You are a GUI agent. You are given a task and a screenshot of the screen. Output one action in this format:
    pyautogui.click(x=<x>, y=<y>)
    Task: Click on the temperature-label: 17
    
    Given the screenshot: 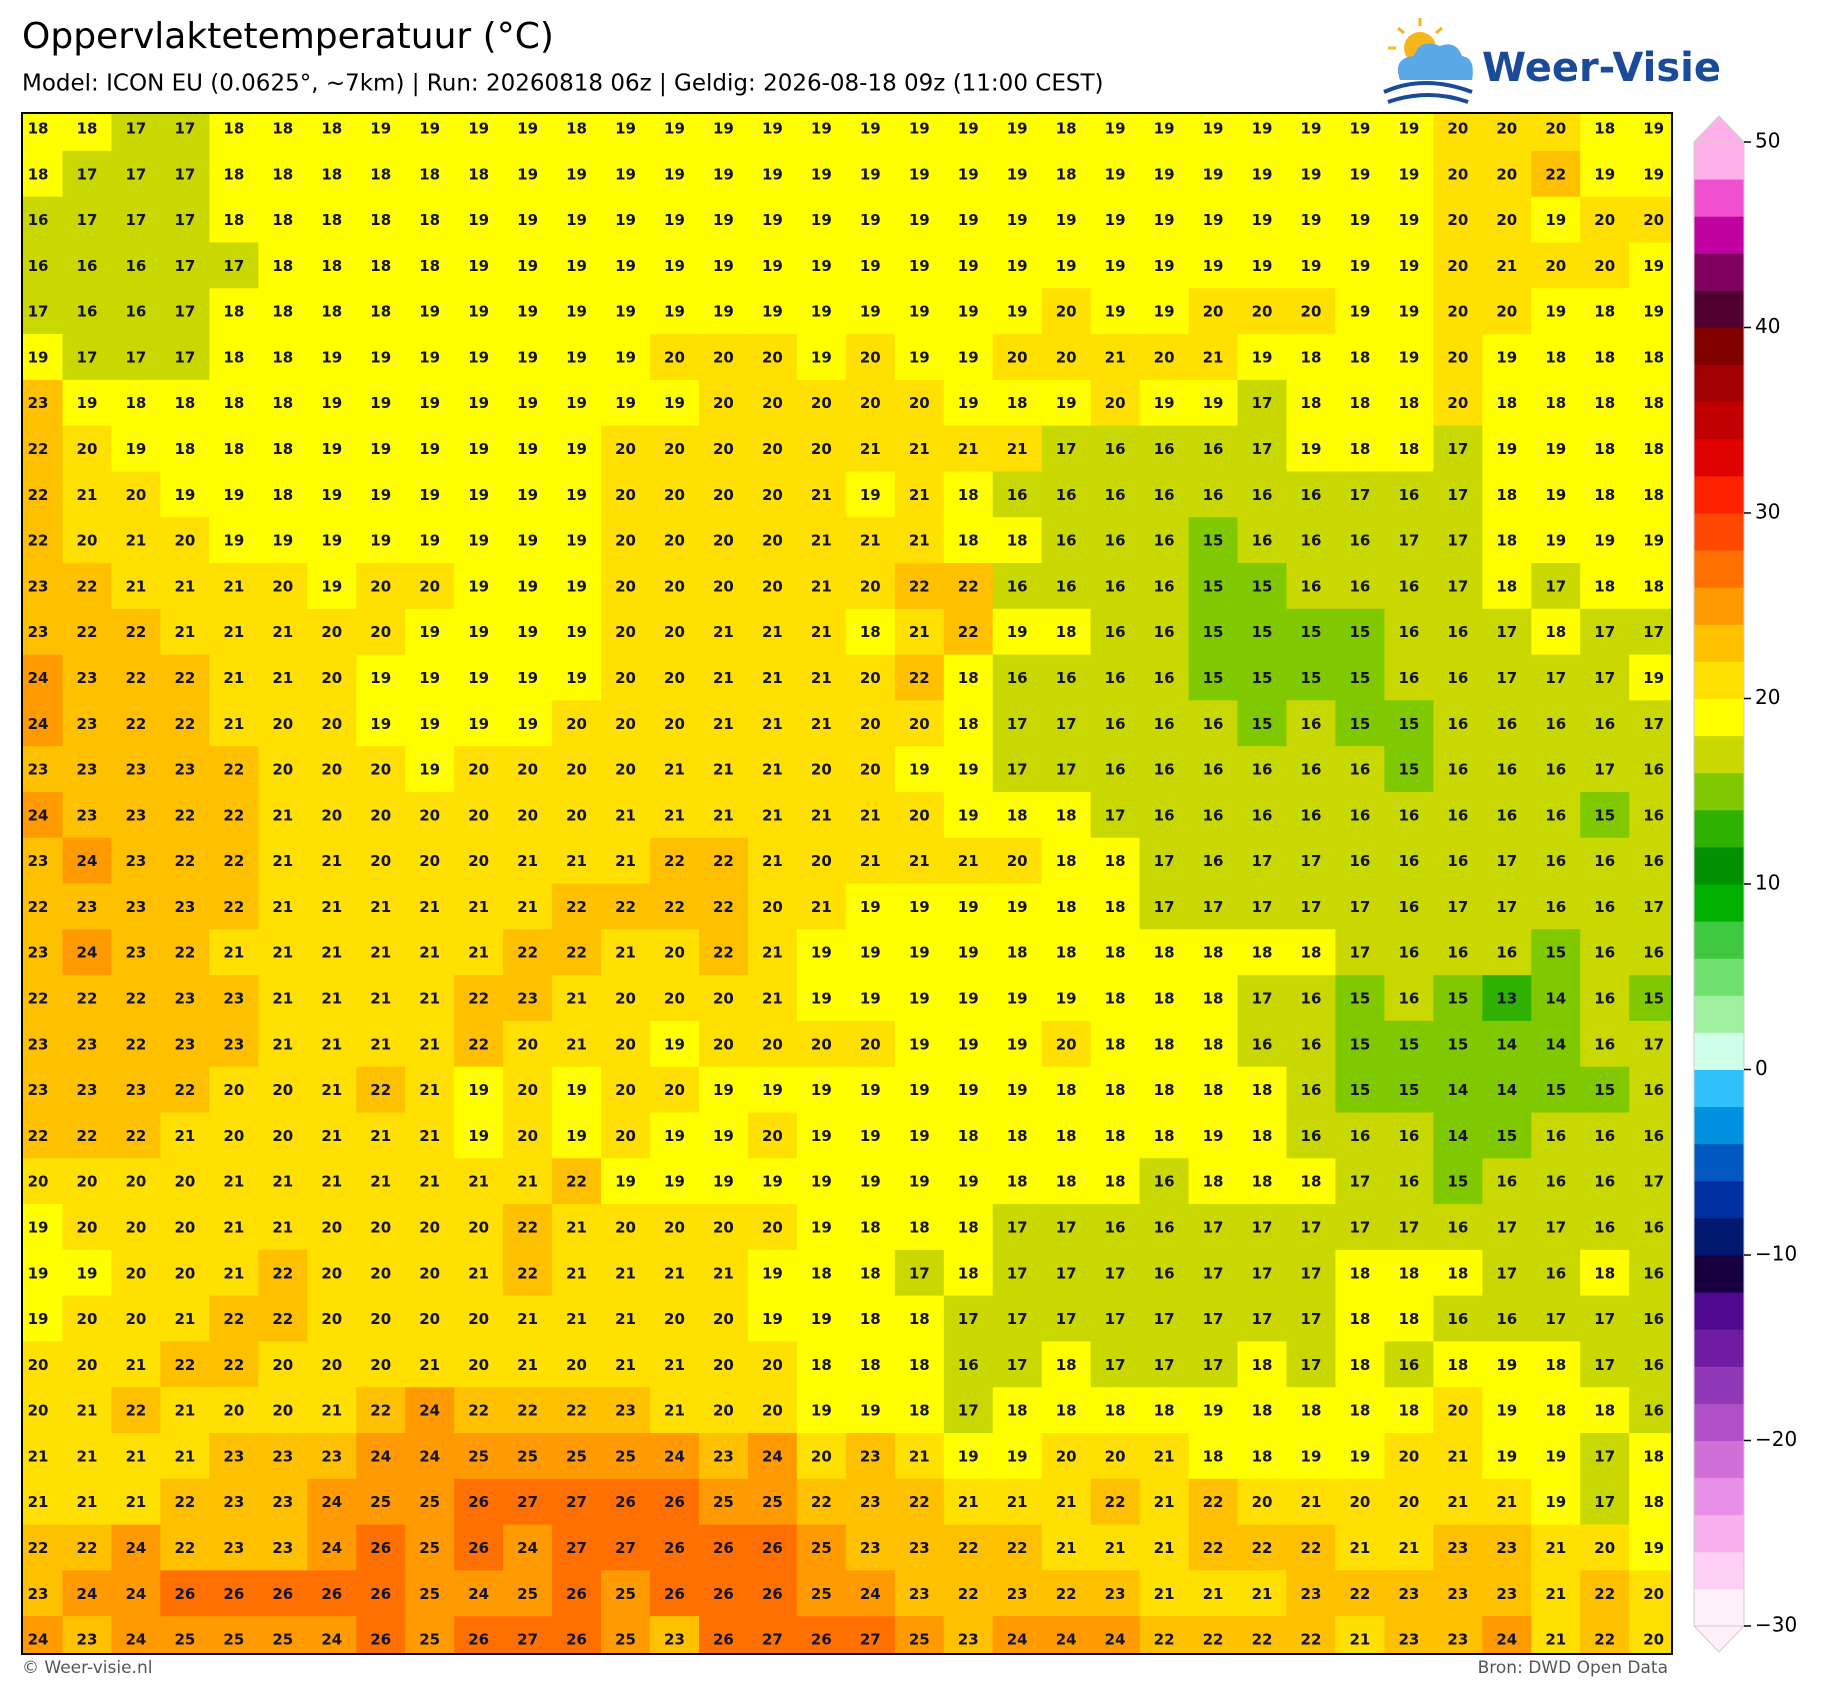 What is the action you would take?
    pyautogui.click(x=1164, y=1319)
    